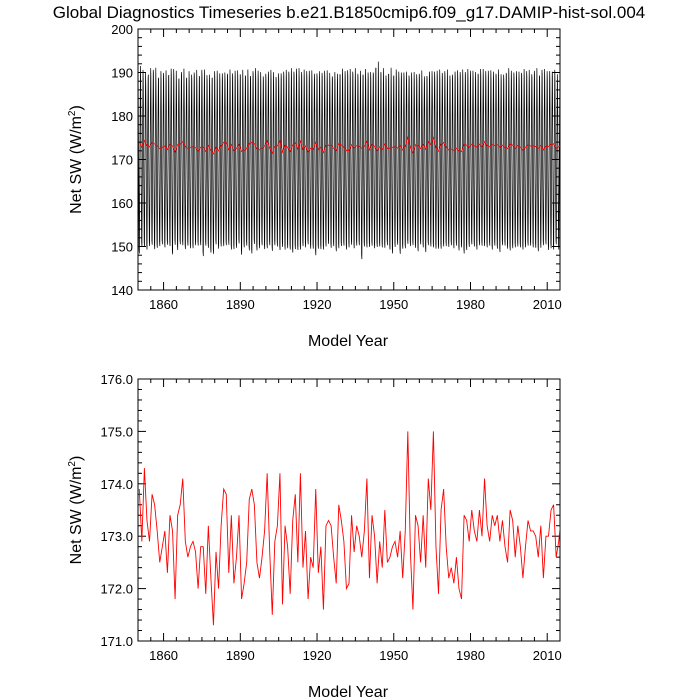 Image resolution: width=700 pixels, height=700 pixels. What do you see at coordinates (116, 431) in the screenshot?
I see `y-tick-label: 175.0` at bounding box center [116, 431].